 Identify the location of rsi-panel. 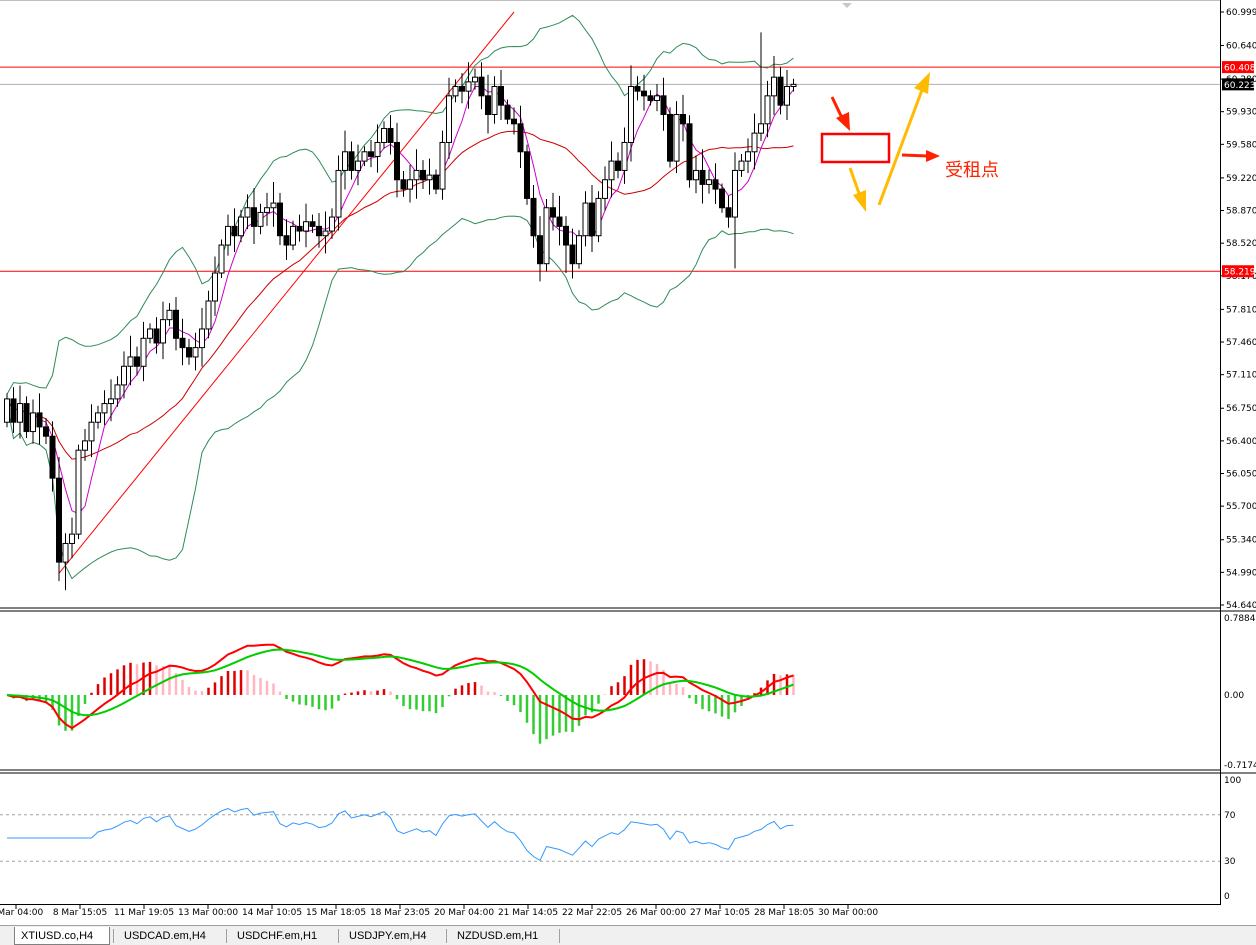
(610, 834).